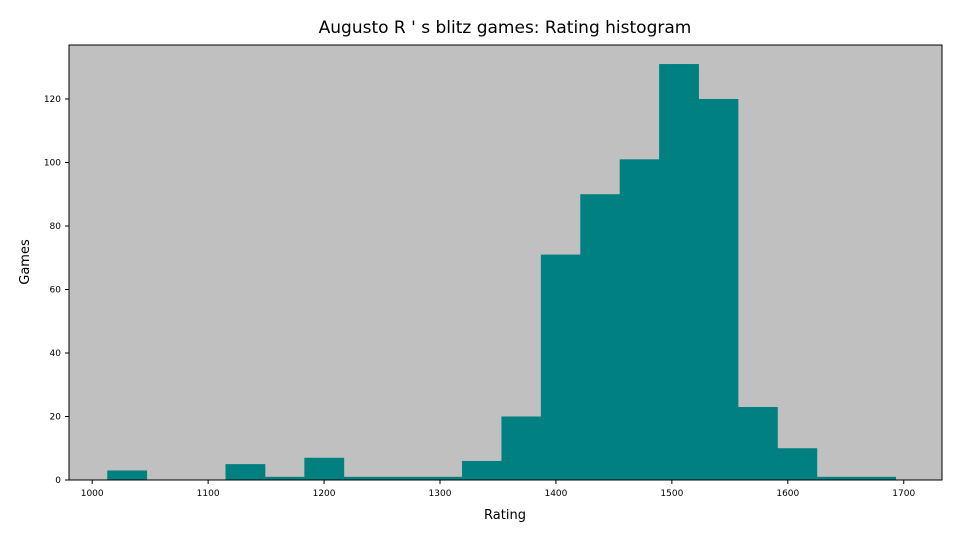 The height and width of the screenshot is (540, 960). What do you see at coordinates (903, 494) in the screenshot?
I see `x-tick-label: 1700` at bounding box center [903, 494].